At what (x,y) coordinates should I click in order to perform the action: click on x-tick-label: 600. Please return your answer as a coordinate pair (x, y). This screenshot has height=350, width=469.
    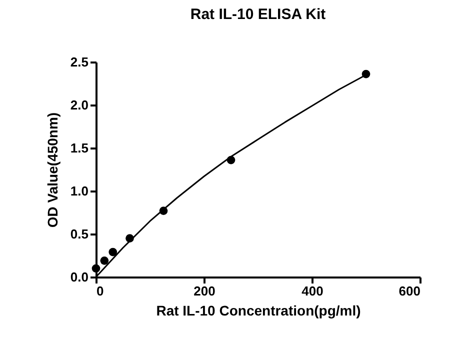
    Looking at the image, I should click on (409, 291).